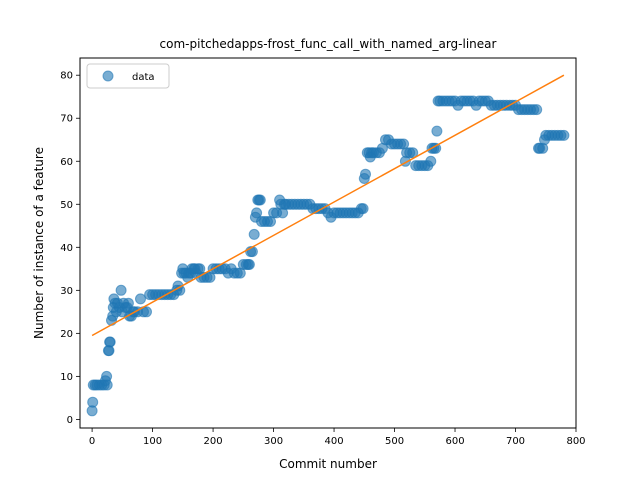  Describe the element at coordinates (143, 77) in the screenshot. I see `legend-label: data` at that location.